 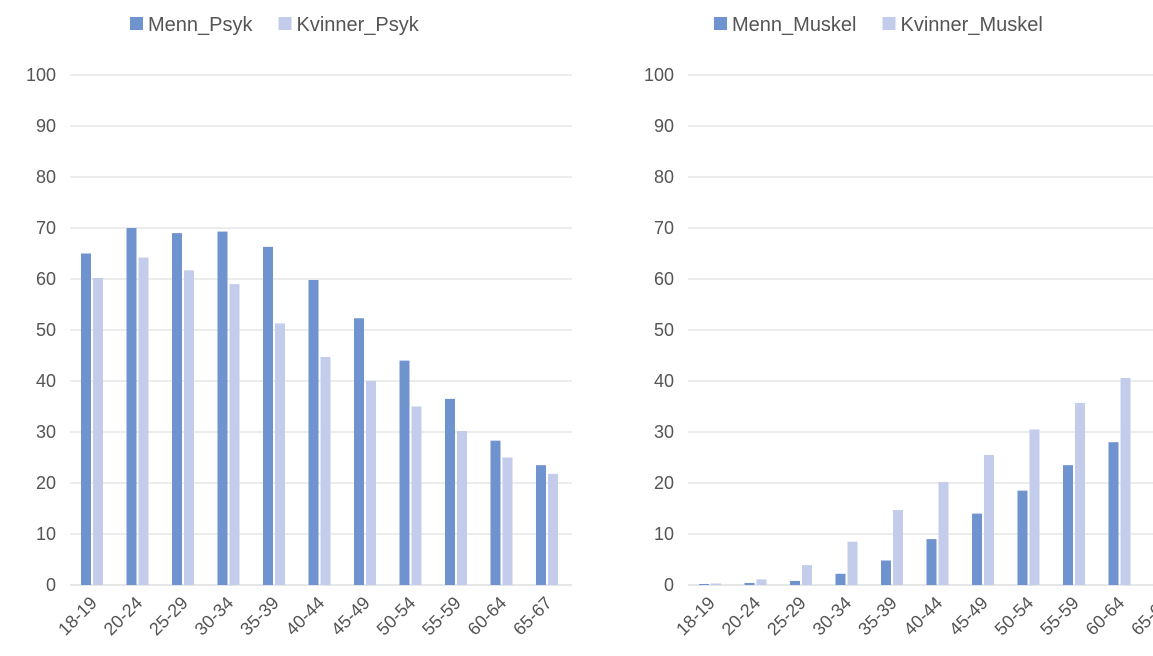 What do you see at coordinates (972, 25) in the screenshot?
I see `legend-label: Kvinner_Muskel` at bounding box center [972, 25].